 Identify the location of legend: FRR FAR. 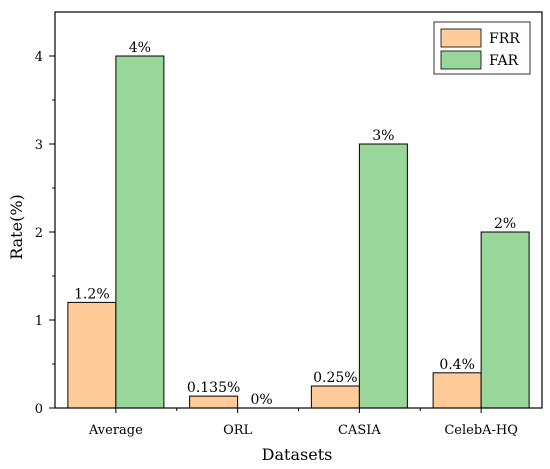
(482, 48).